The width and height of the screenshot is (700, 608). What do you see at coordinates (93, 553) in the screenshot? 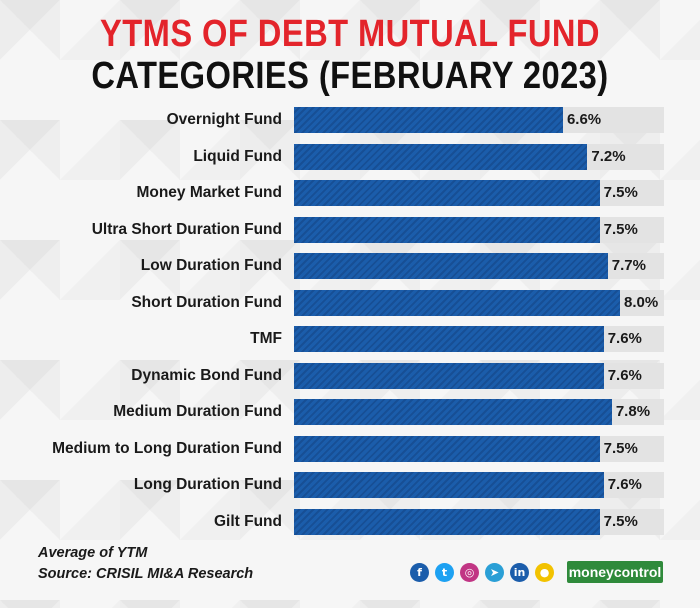
I see `footnote: Average of YTM` at bounding box center [93, 553].